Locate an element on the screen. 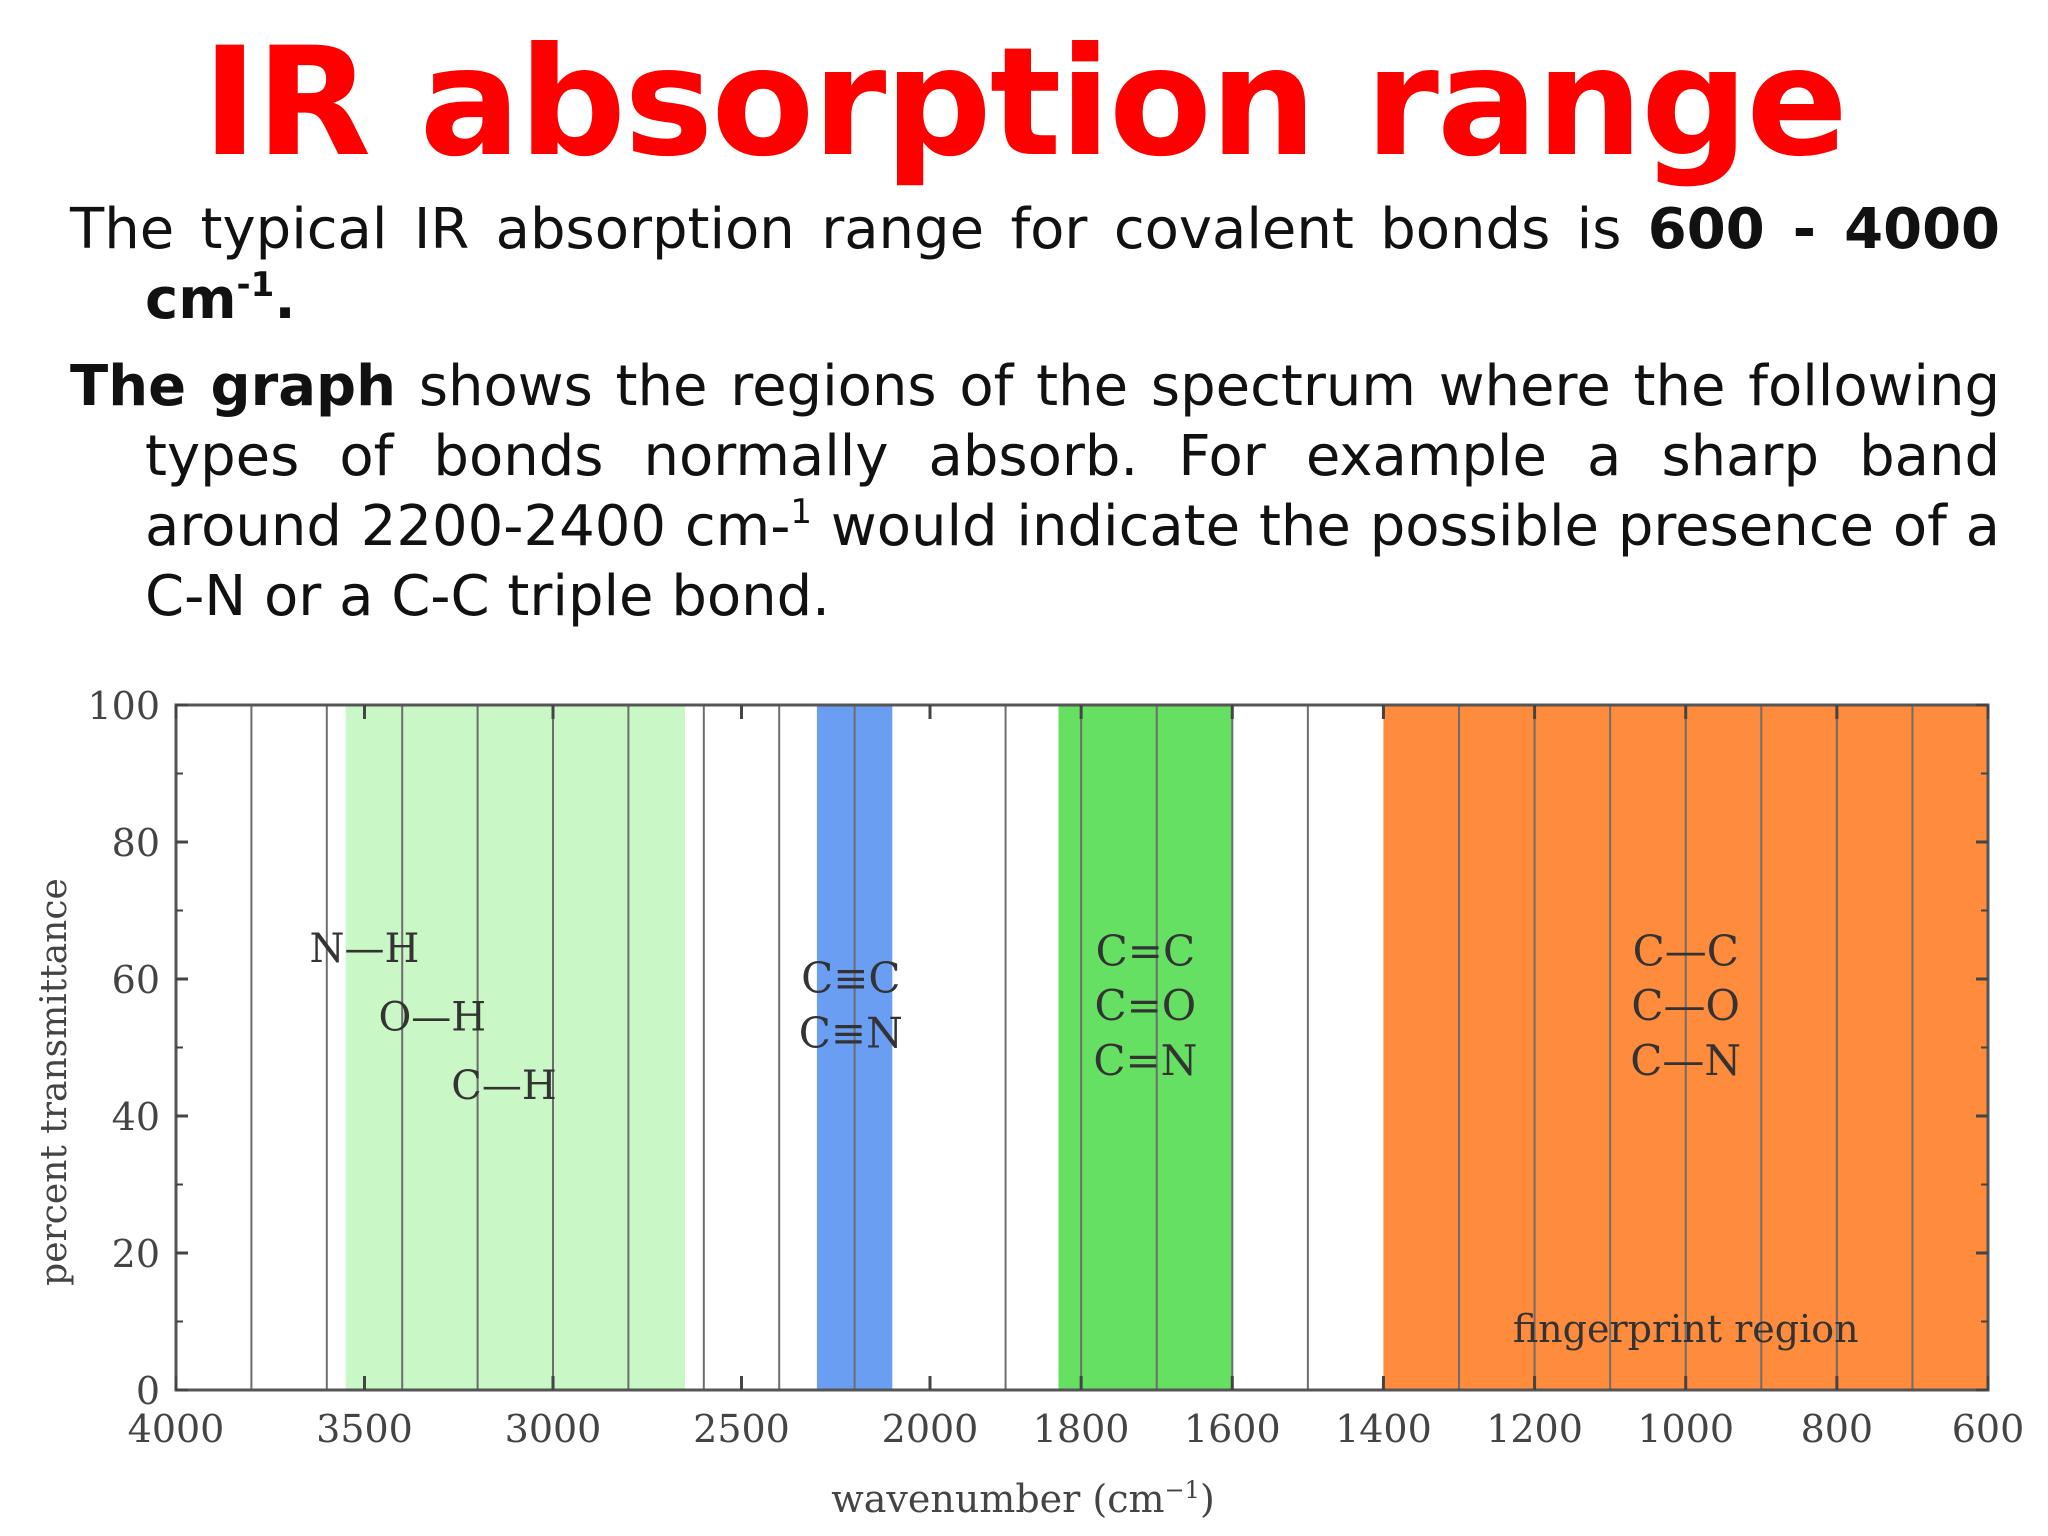  x-tick-label: 1200 is located at coordinates (1534, 1429).